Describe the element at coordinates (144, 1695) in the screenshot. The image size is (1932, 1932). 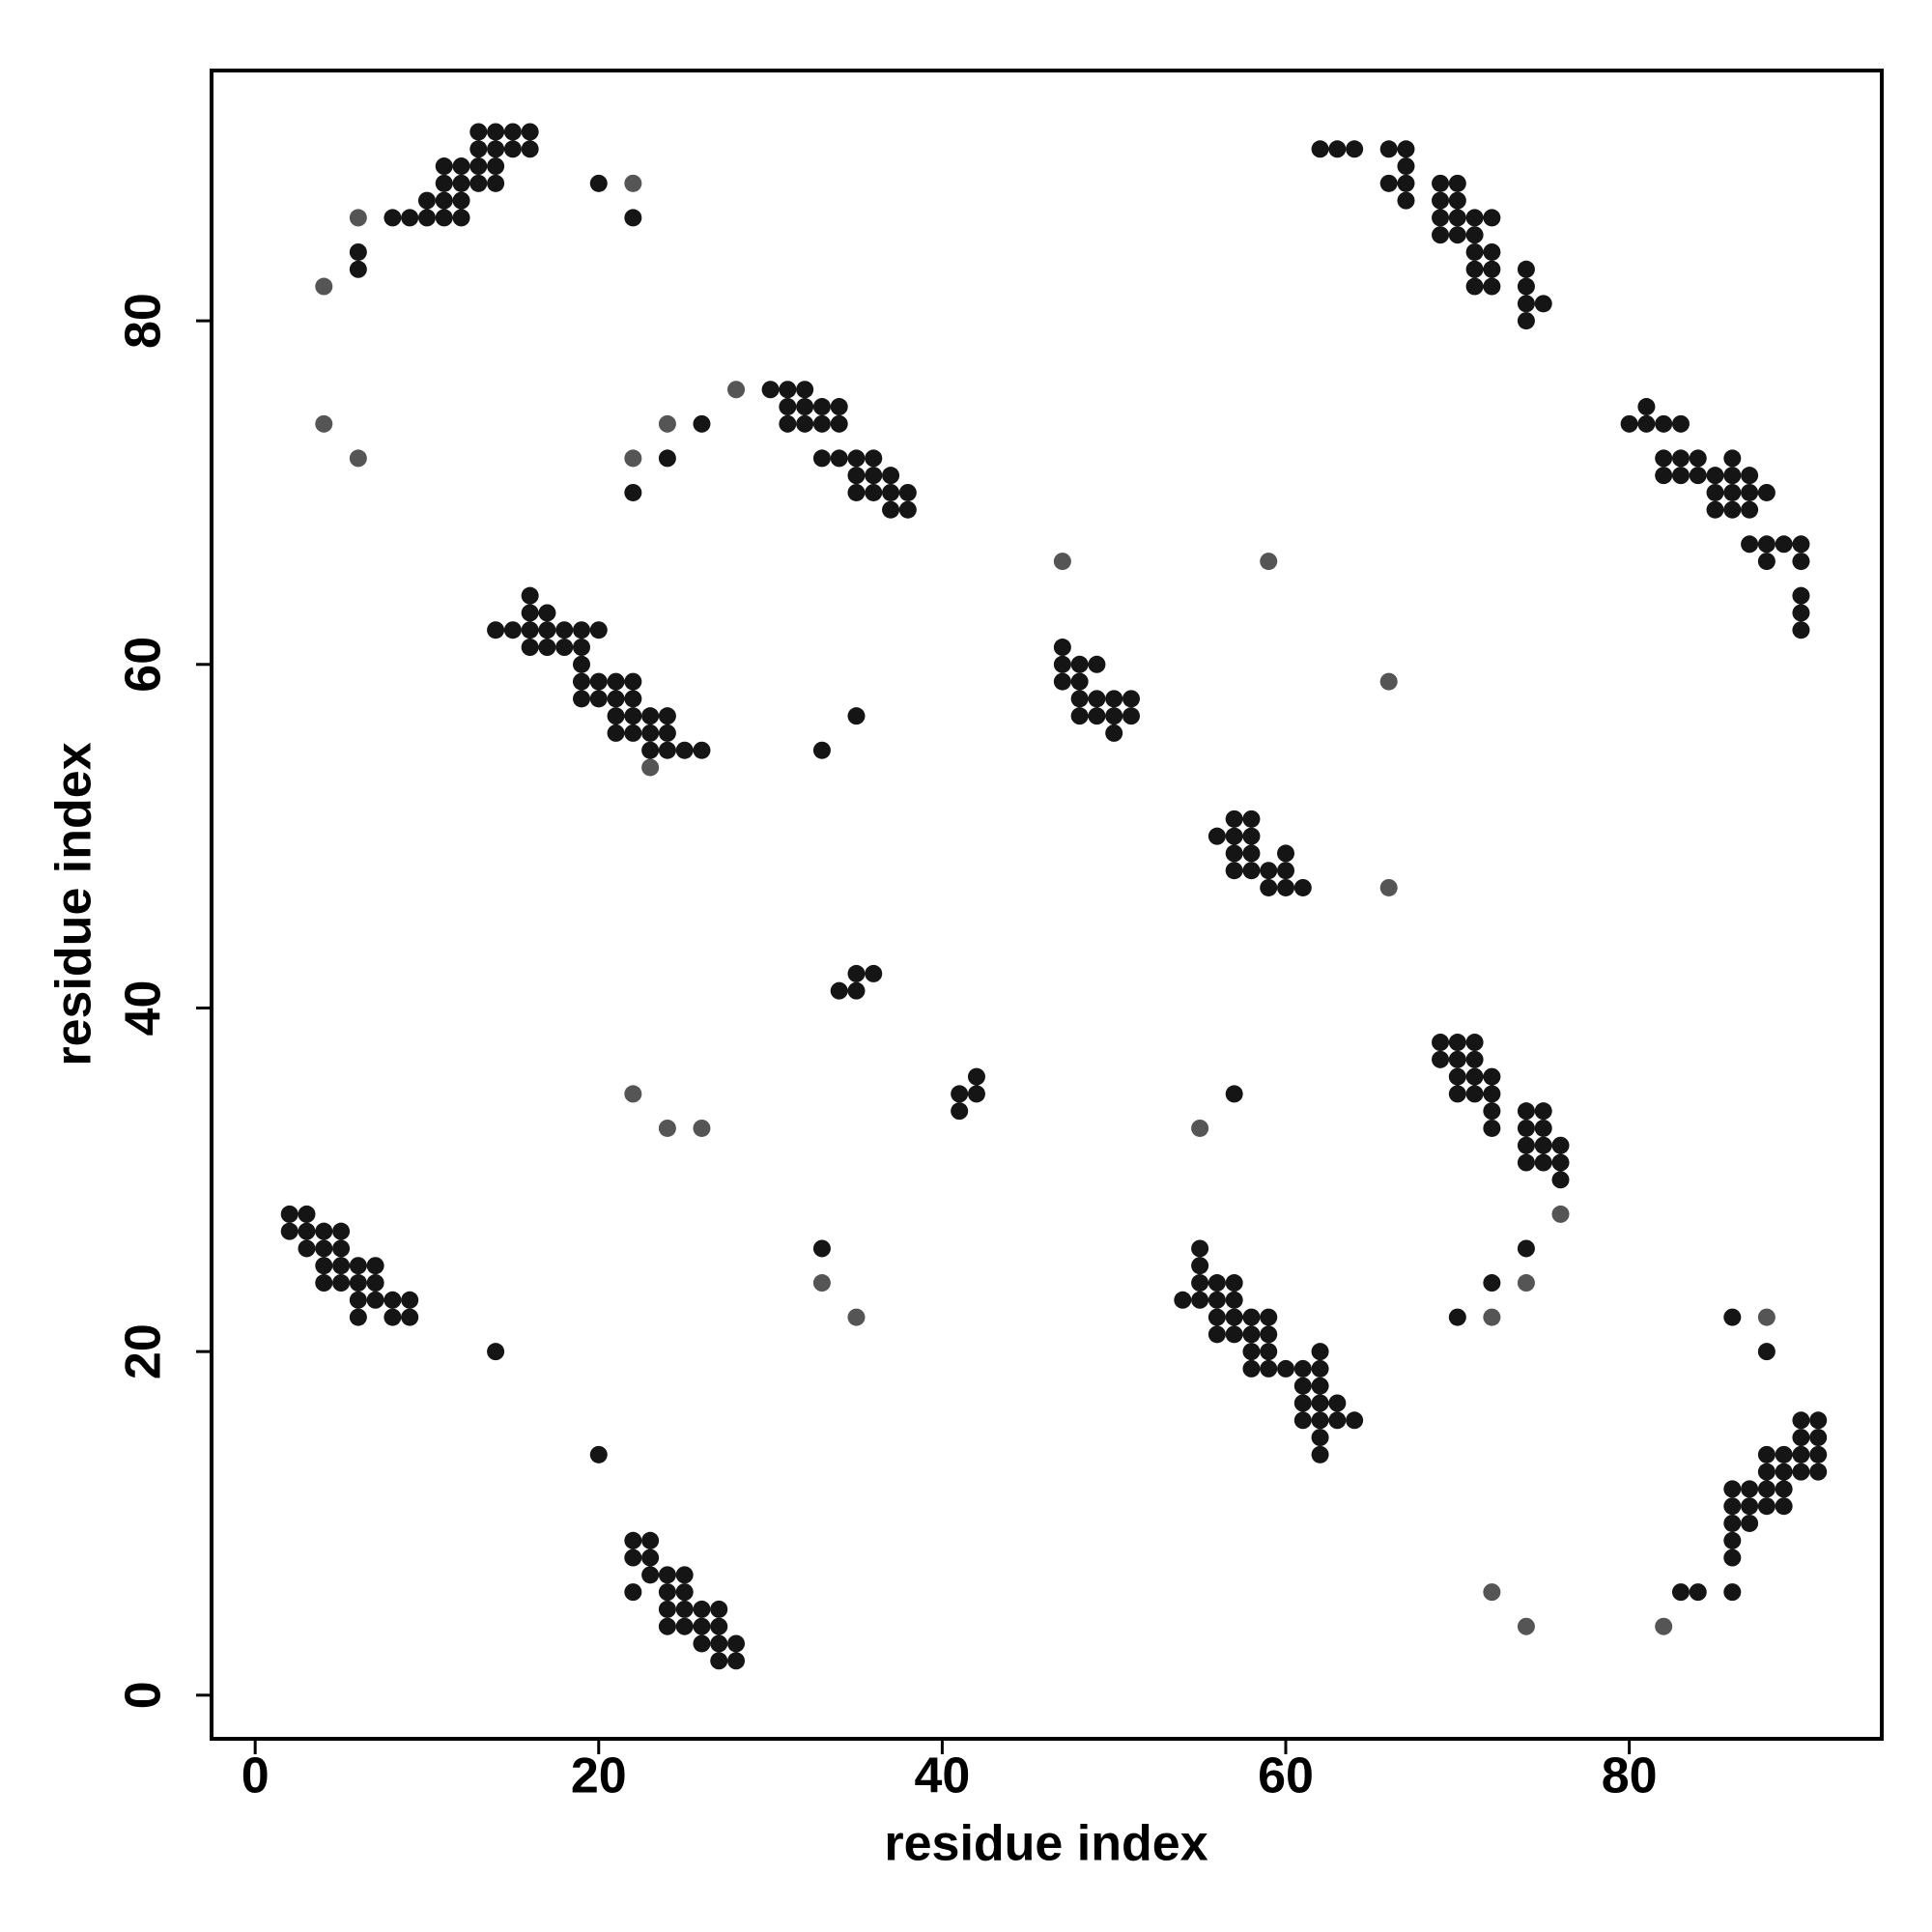
I see `y-tick-label: 0` at that location.